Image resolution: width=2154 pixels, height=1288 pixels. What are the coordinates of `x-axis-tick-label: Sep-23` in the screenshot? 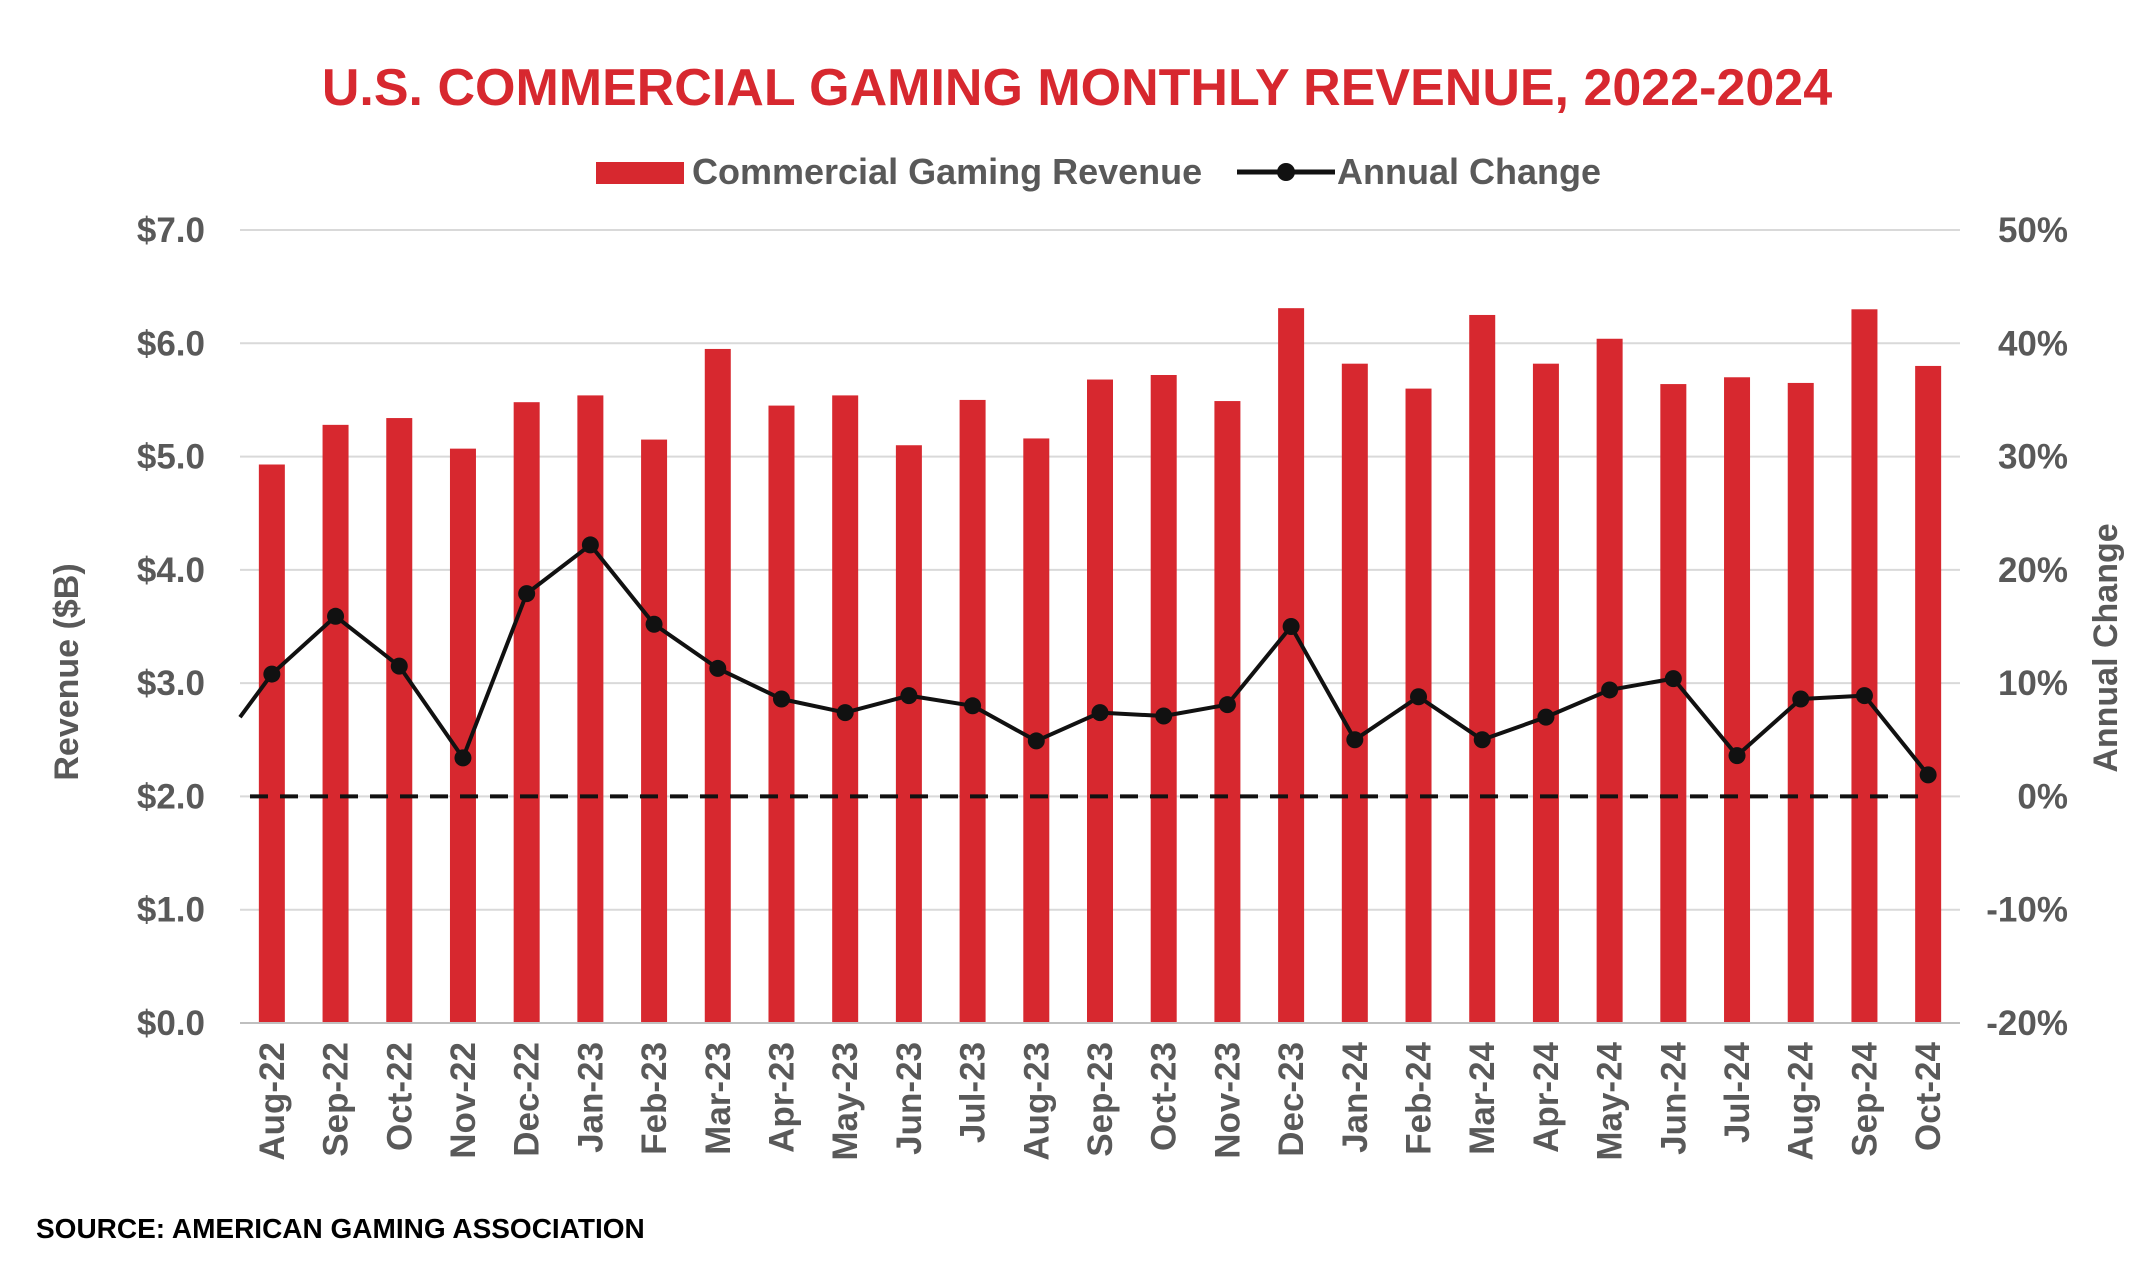 It's located at (1100, 1099).